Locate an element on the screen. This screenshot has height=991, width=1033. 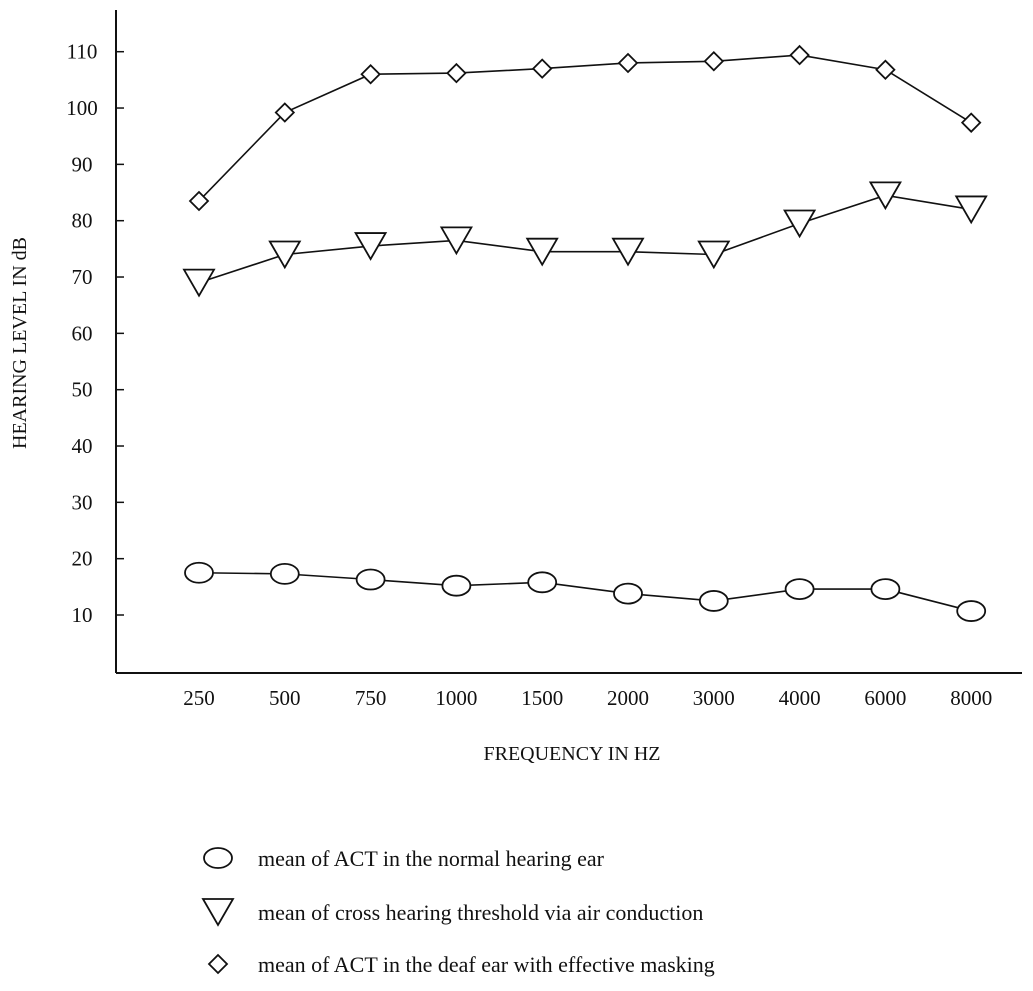
legend-marker-diamond is located at coordinates (218, 964).